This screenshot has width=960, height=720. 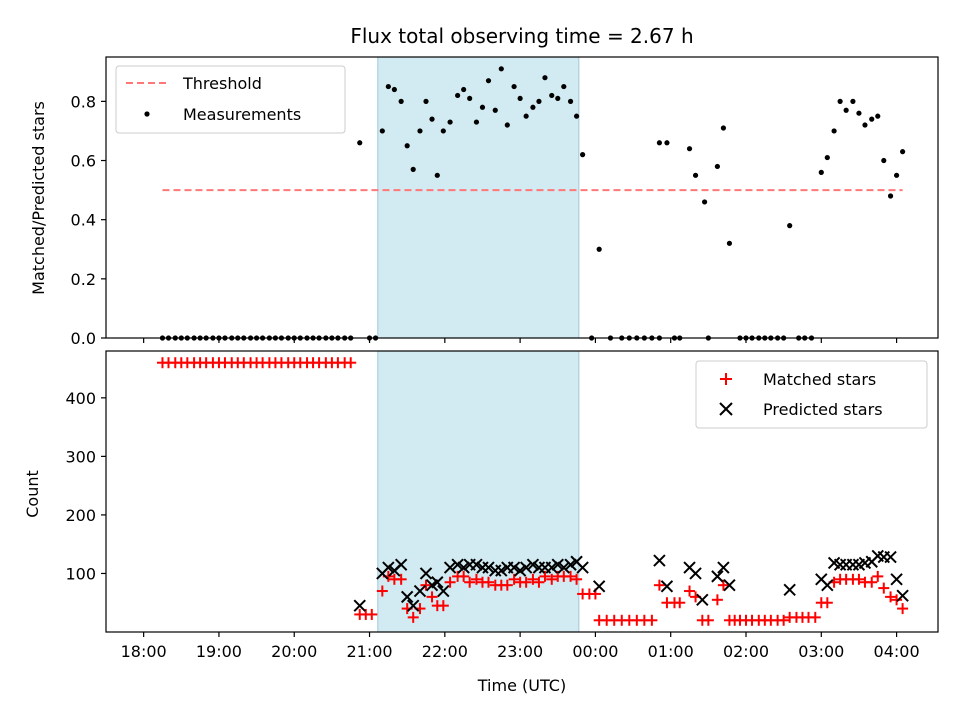 What do you see at coordinates (726, 409) in the screenshot?
I see `legend-predicted-marker` at bounding box center [726, 409].